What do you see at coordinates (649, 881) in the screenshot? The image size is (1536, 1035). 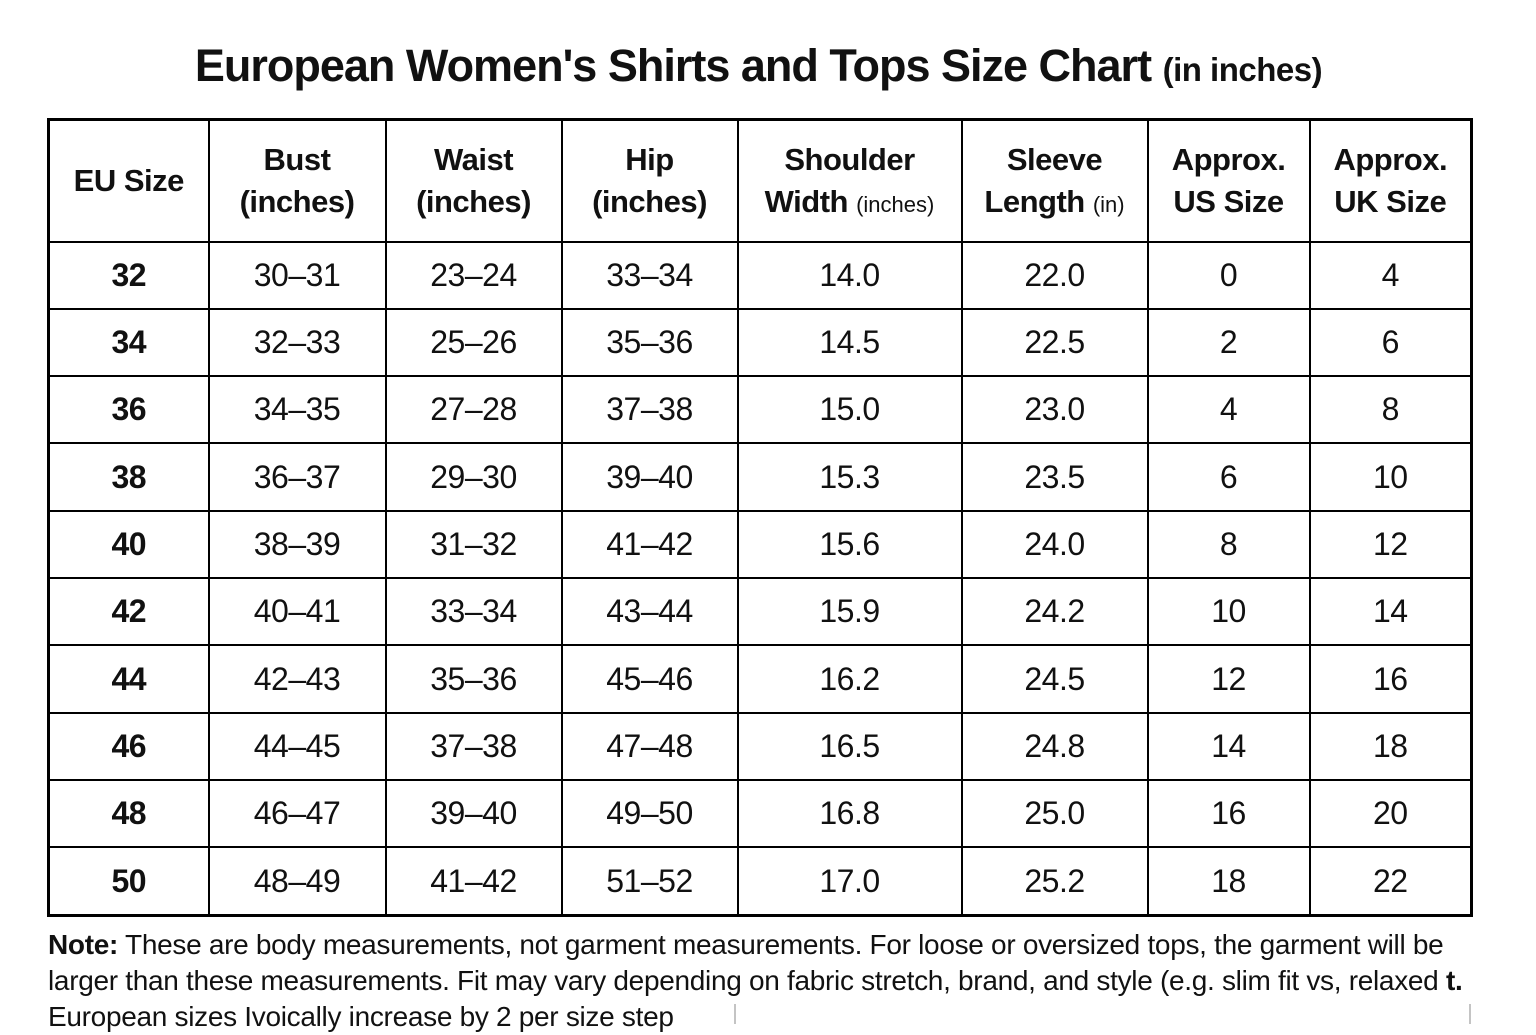 I see `cell-hip: 51–52` at bounding box center [649, 881].